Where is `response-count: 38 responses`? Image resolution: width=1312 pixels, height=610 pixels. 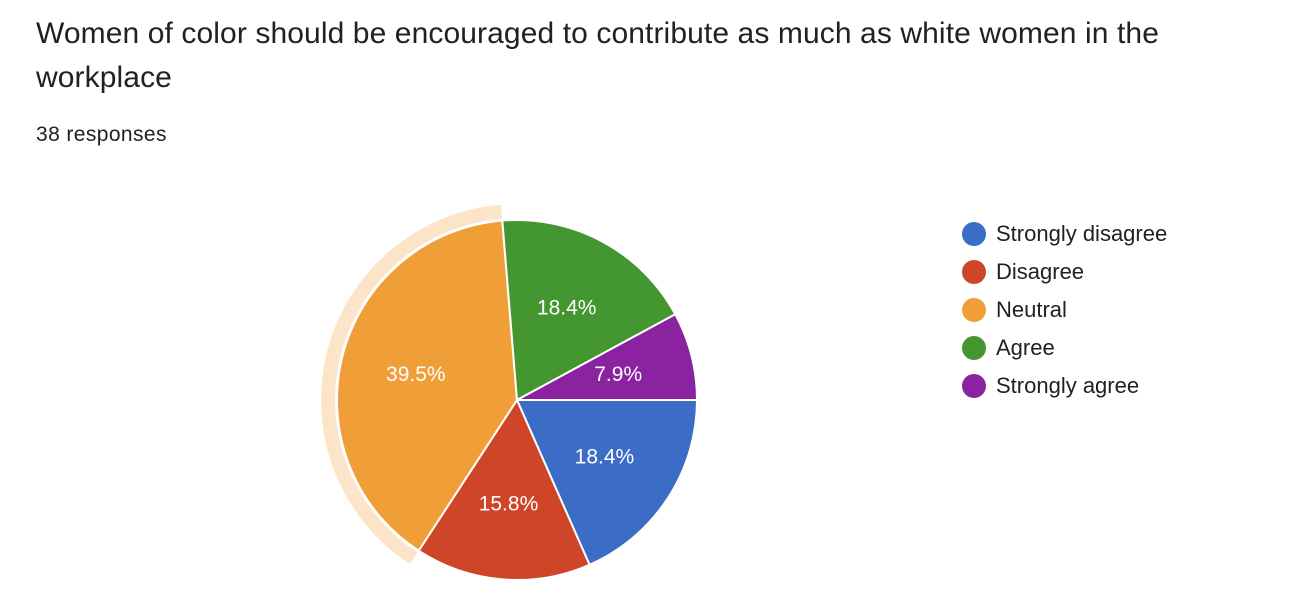
response-count: 38 responses is located at coordinates (101, 134).